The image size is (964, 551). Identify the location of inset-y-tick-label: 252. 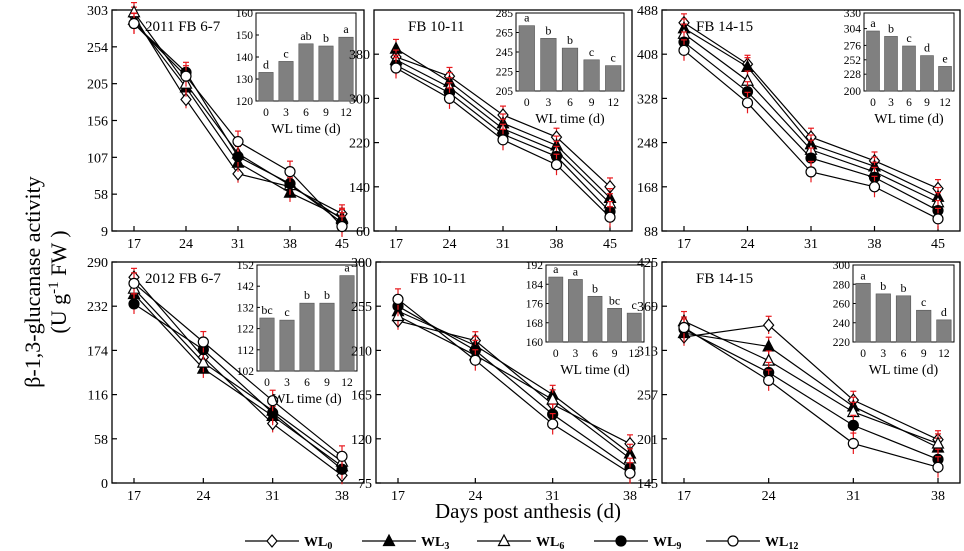
(853, 61).